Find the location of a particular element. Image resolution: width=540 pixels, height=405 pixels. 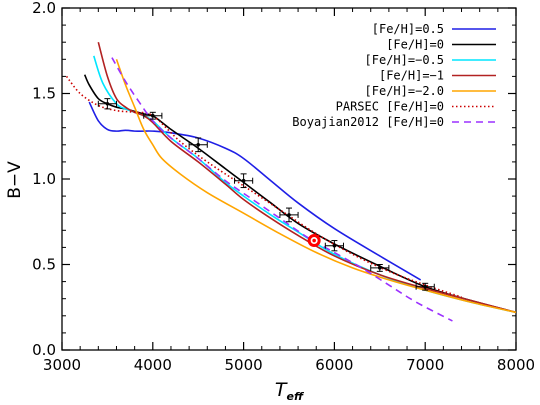

legend-entry: [Fe/H]=−0.5 is located at coordinates (430, 60).